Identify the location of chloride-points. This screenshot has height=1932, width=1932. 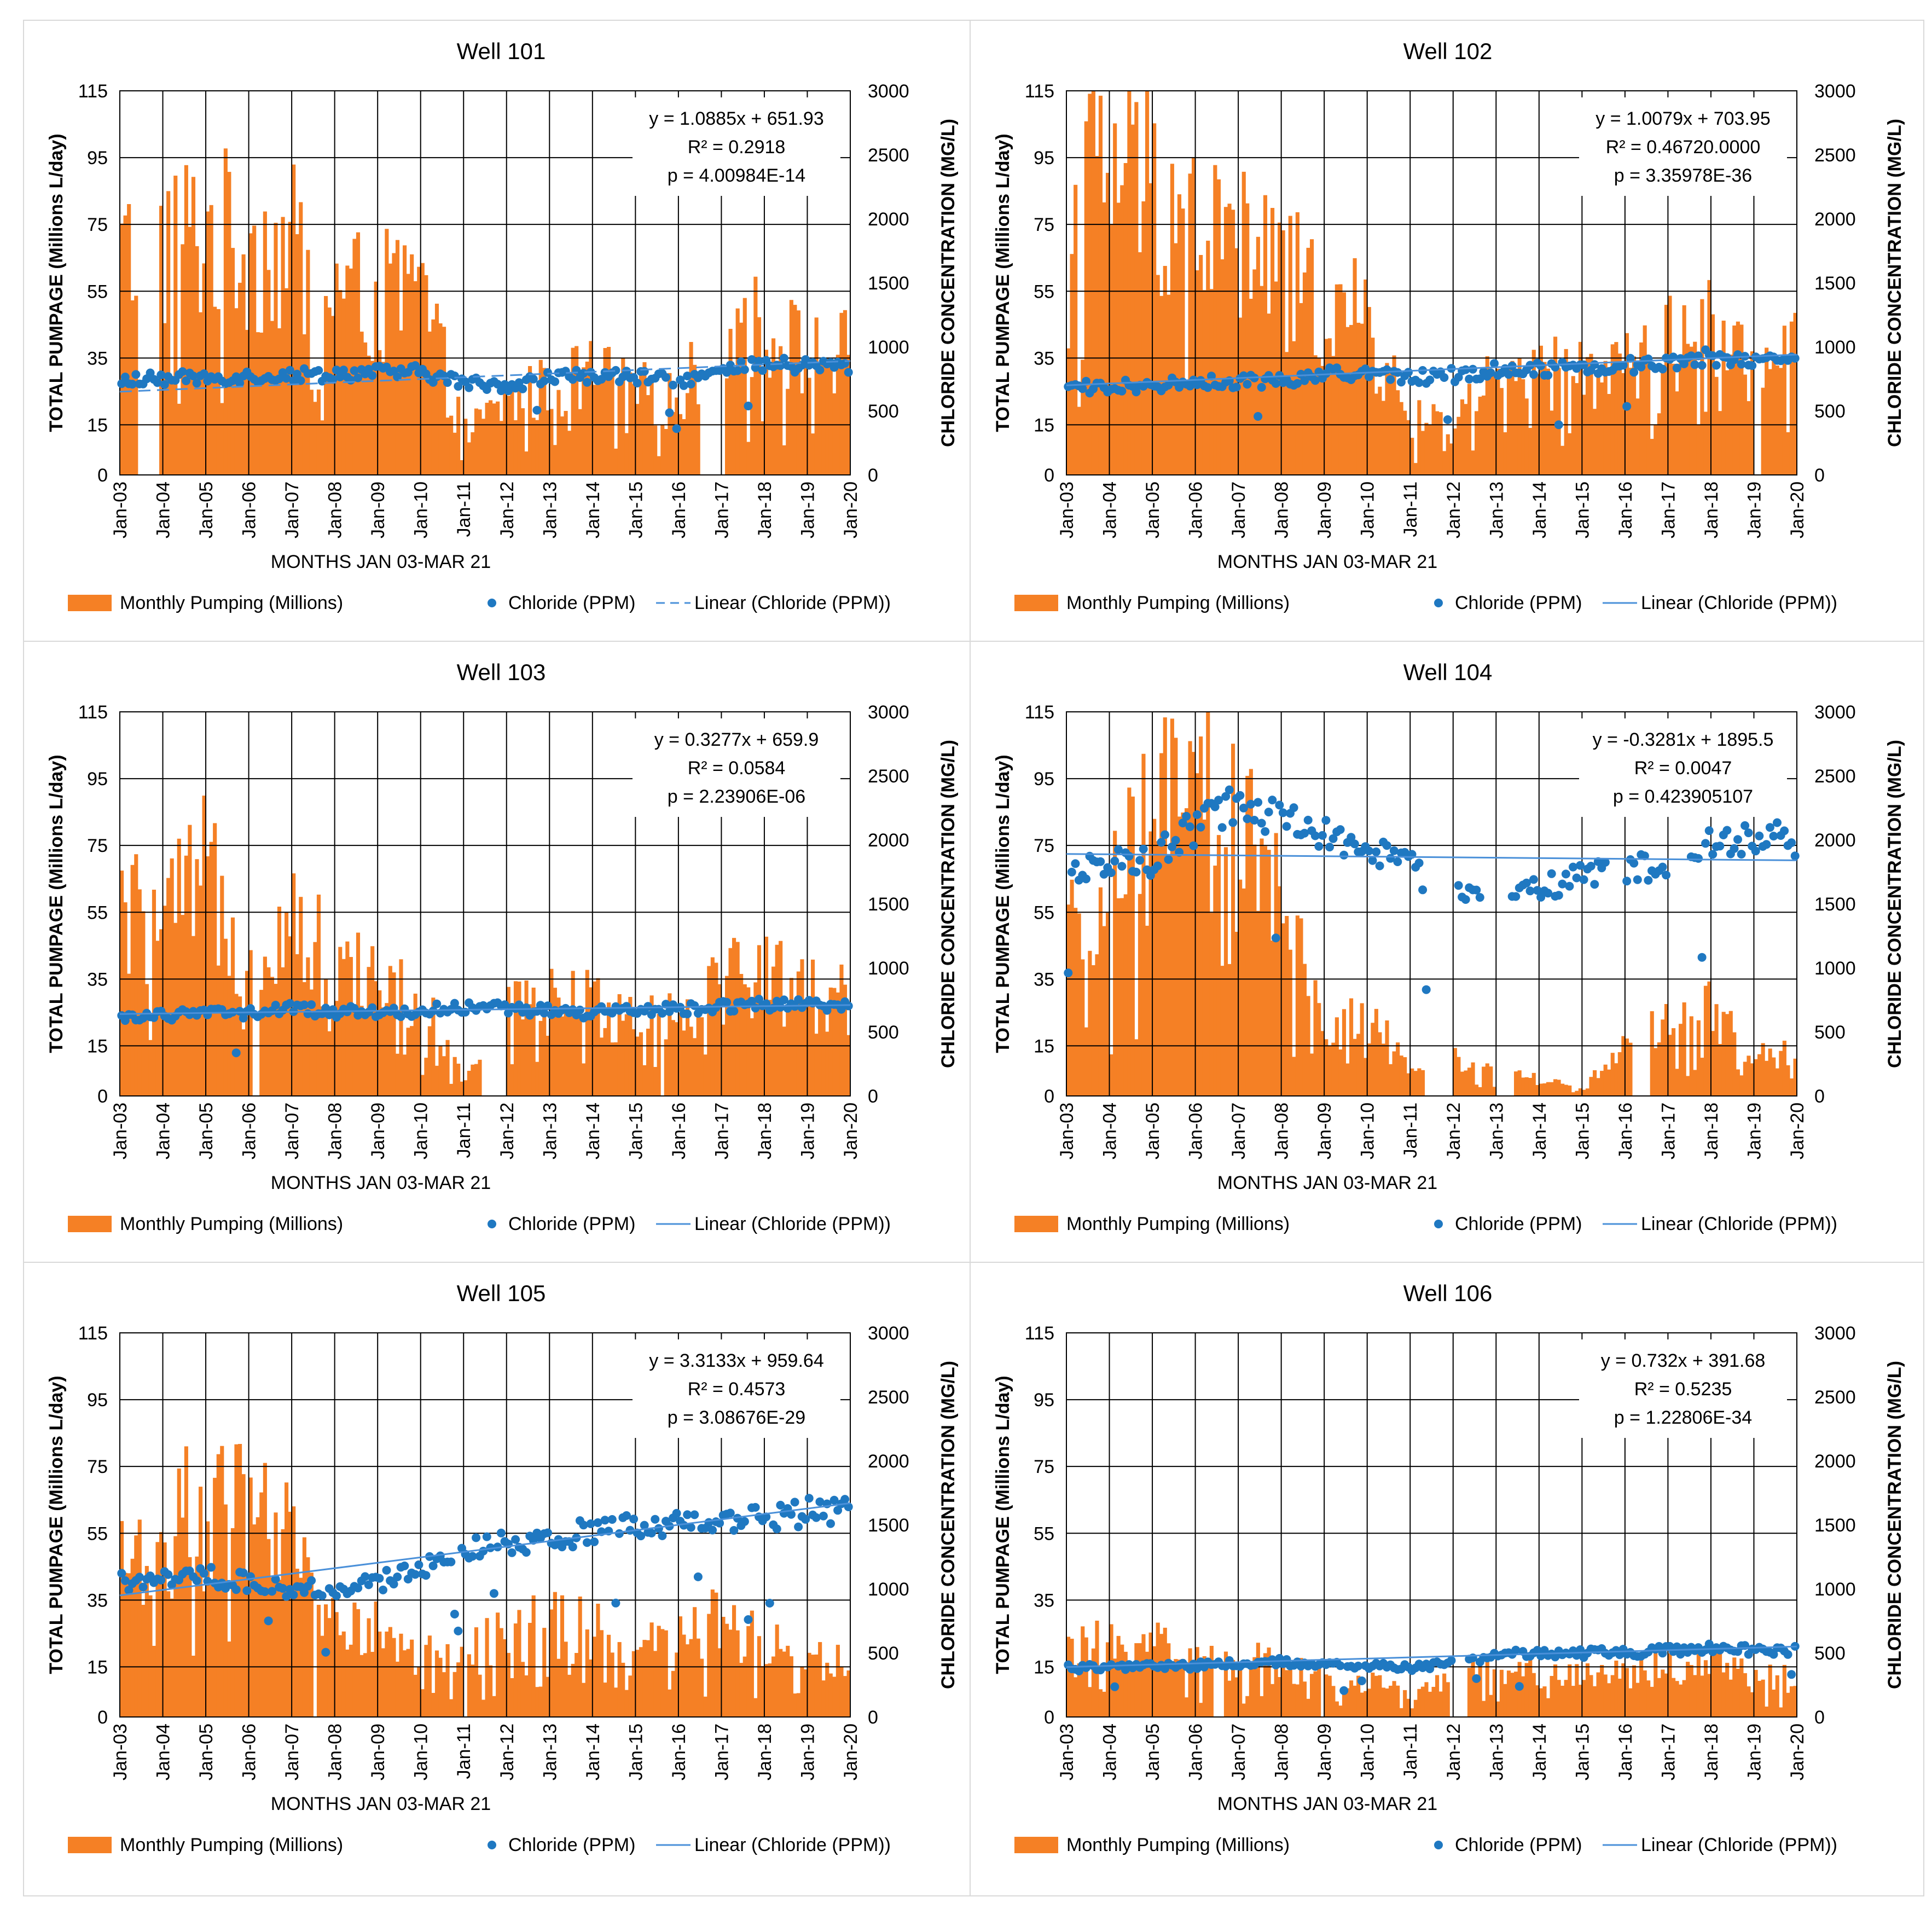
(1432, 388).